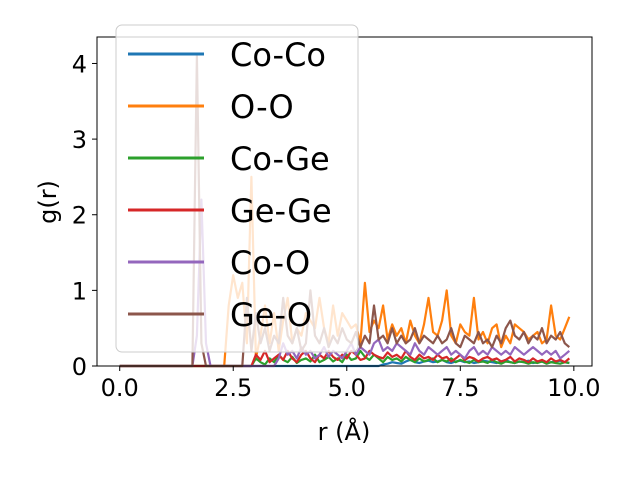 The image size is (640, 480). I want to click on y-tick-label: 1, so click(79, 291).